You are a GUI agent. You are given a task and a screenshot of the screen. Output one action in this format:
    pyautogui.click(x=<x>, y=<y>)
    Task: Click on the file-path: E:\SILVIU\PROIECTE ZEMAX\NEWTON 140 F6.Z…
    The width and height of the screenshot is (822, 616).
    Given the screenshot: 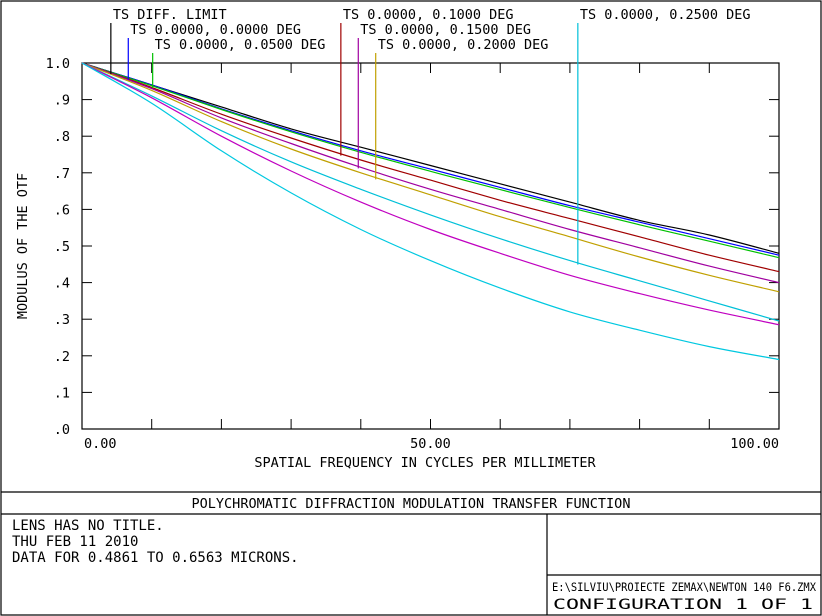 What is the action you would take?
    pyautogui.click(x=684, y=587)
    